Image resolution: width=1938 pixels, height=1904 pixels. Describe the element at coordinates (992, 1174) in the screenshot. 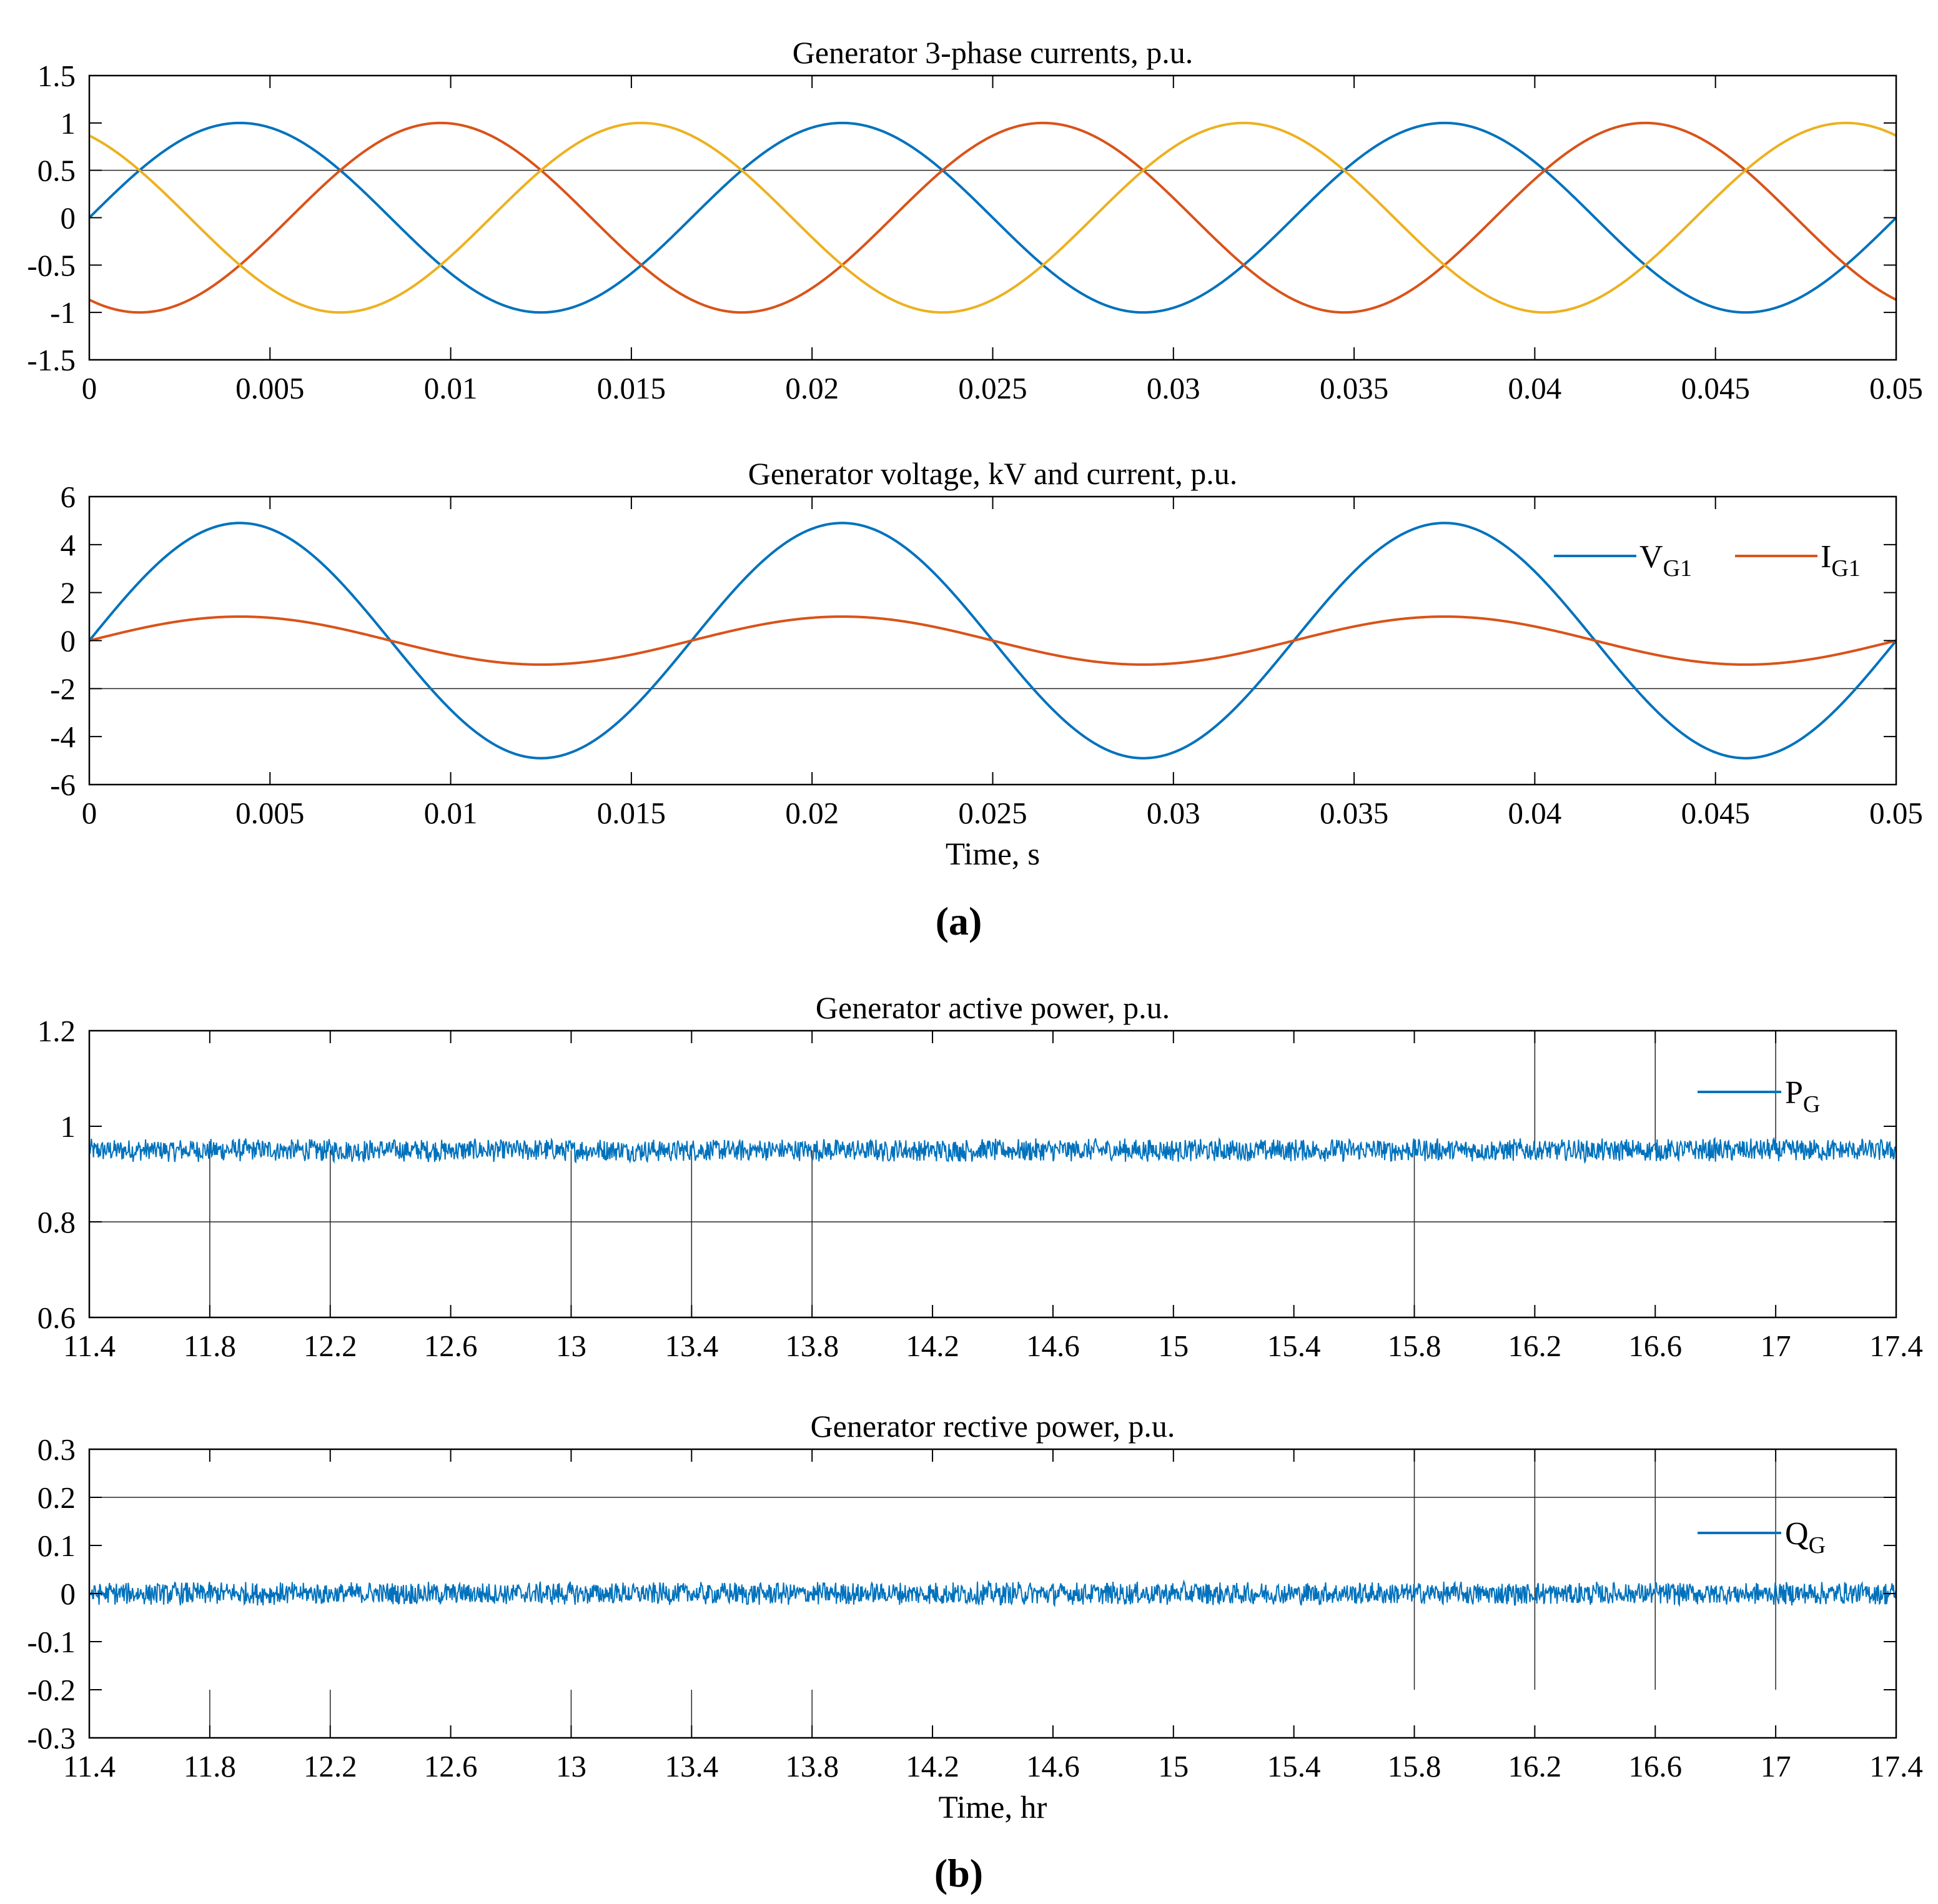

I see `axes-box` at that location.